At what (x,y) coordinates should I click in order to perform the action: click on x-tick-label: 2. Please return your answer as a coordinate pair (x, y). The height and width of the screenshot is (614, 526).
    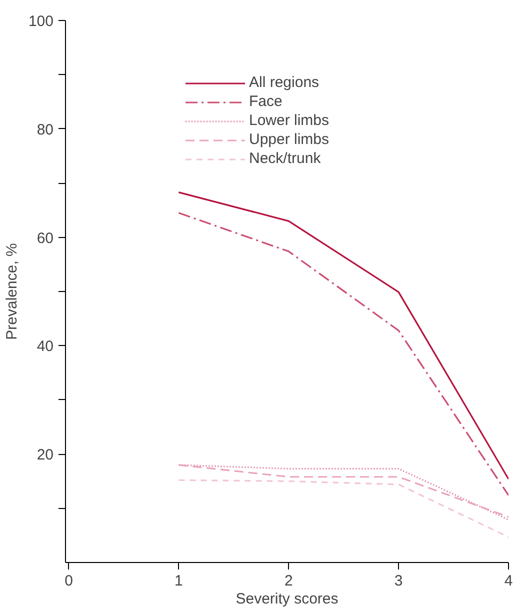
    Looking at the image, I should click on (288, 581).